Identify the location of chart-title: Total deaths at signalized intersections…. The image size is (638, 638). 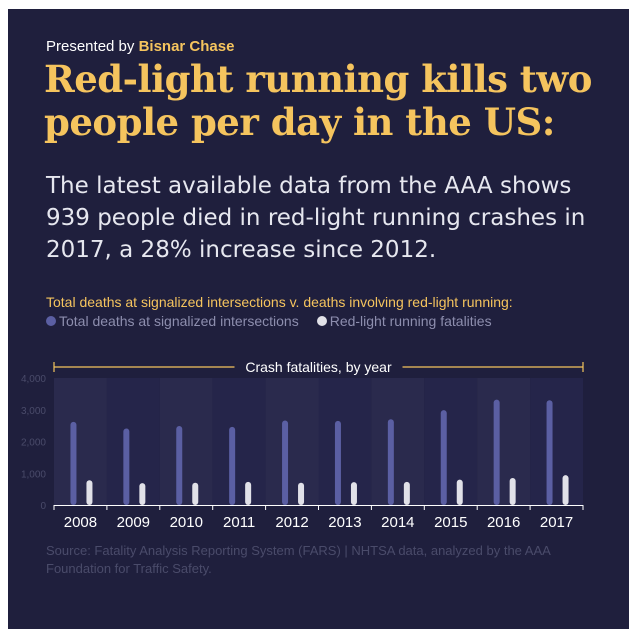
(279, 302).